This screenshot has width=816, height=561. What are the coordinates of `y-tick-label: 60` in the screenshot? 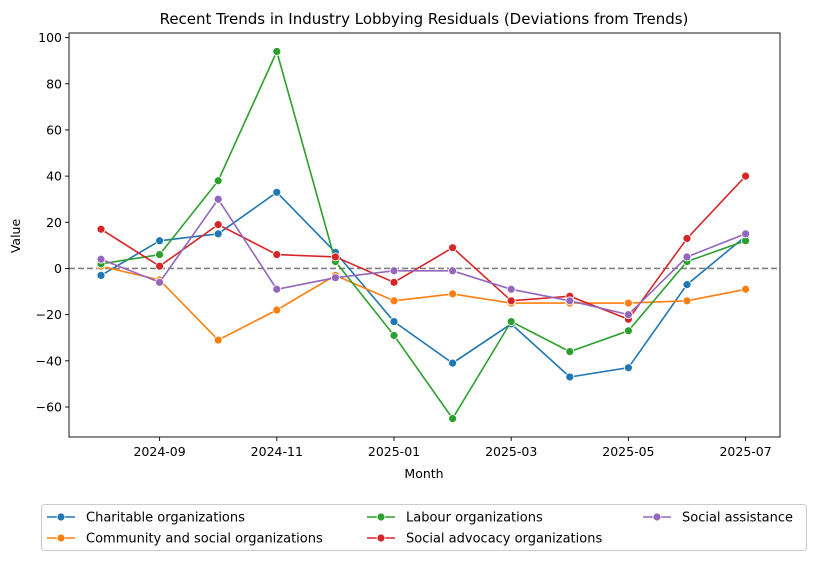 It's located at (54, 129).